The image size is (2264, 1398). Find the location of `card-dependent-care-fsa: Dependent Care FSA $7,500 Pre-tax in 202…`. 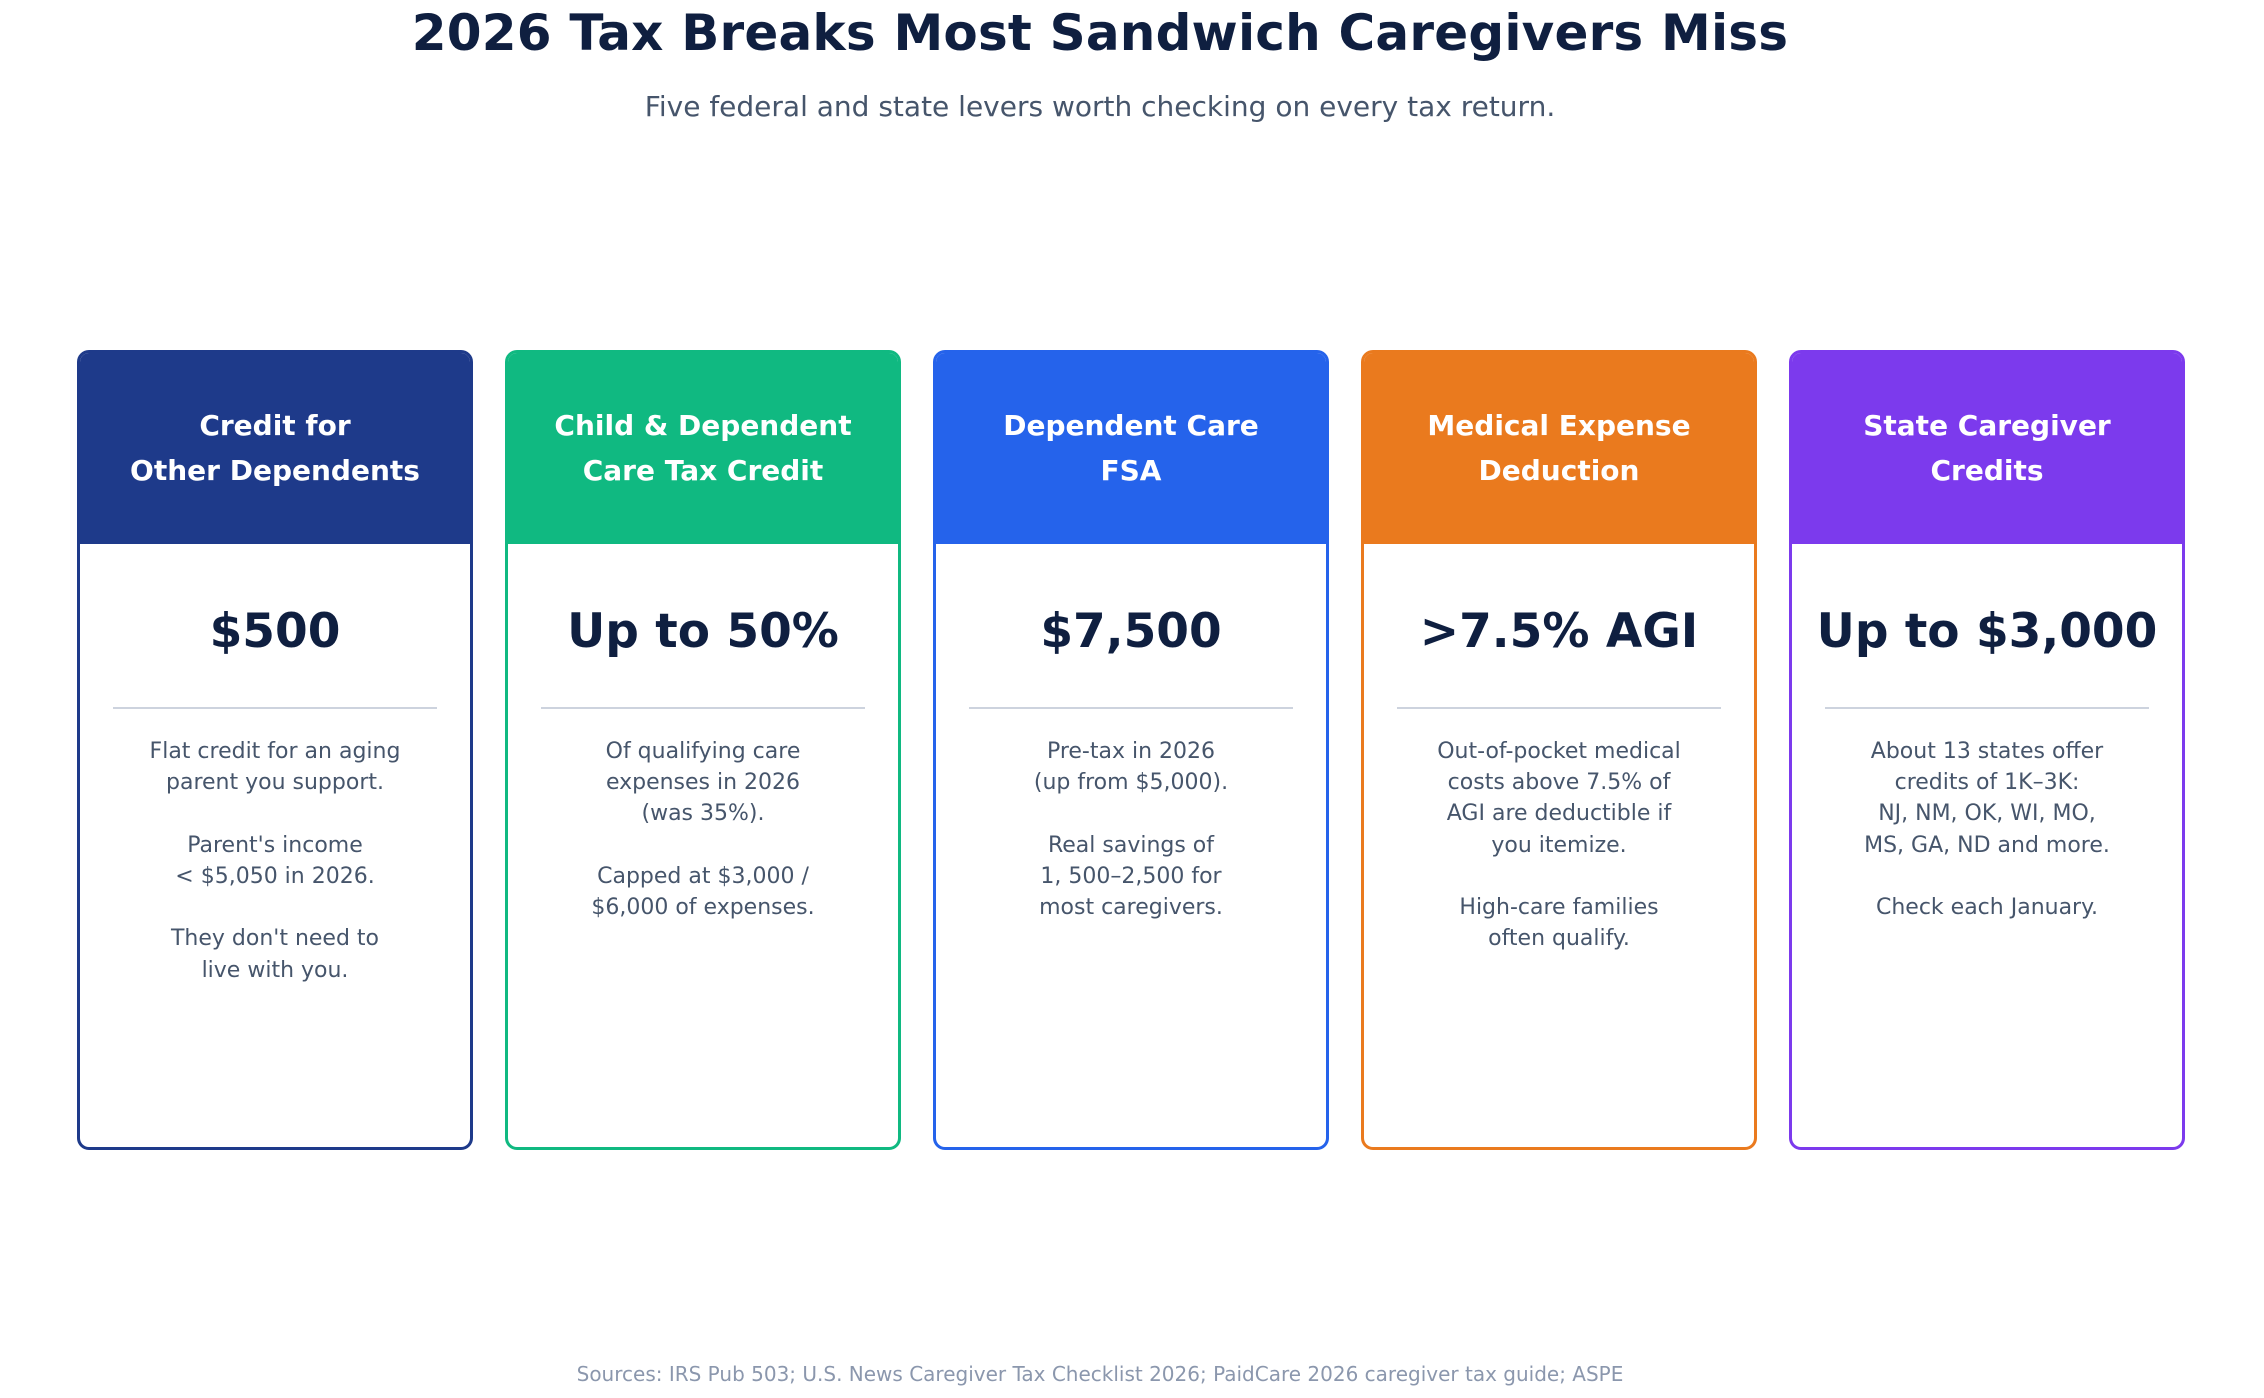

card-dependent-care-fsa: Dependent Care FSA $7,500 Pre-tax in 202… is located at coordinates (1131, 750).